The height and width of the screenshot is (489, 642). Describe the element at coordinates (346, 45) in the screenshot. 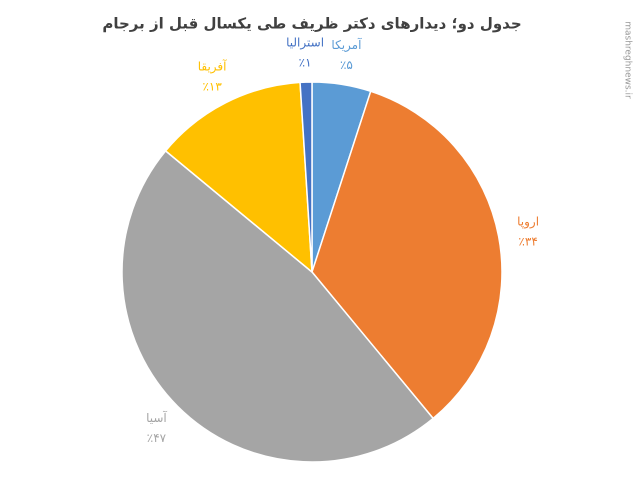

I see `slice-label: آمریکا` at that location.